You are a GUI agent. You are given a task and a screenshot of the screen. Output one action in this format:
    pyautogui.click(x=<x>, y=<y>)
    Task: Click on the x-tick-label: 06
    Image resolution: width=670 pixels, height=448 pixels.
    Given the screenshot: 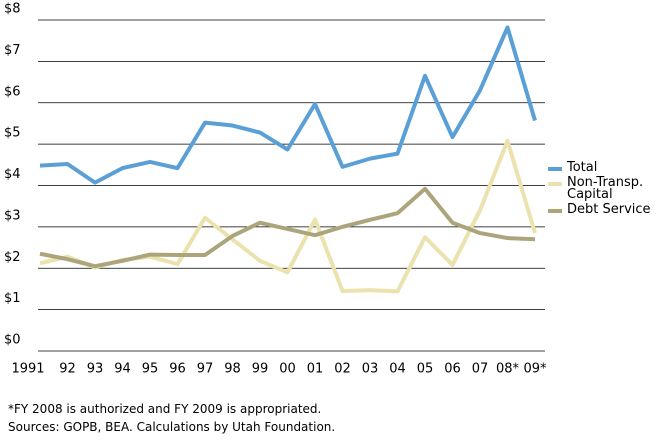 What is the action you would take?
    pyautogui.click(x=452, y=369)
    